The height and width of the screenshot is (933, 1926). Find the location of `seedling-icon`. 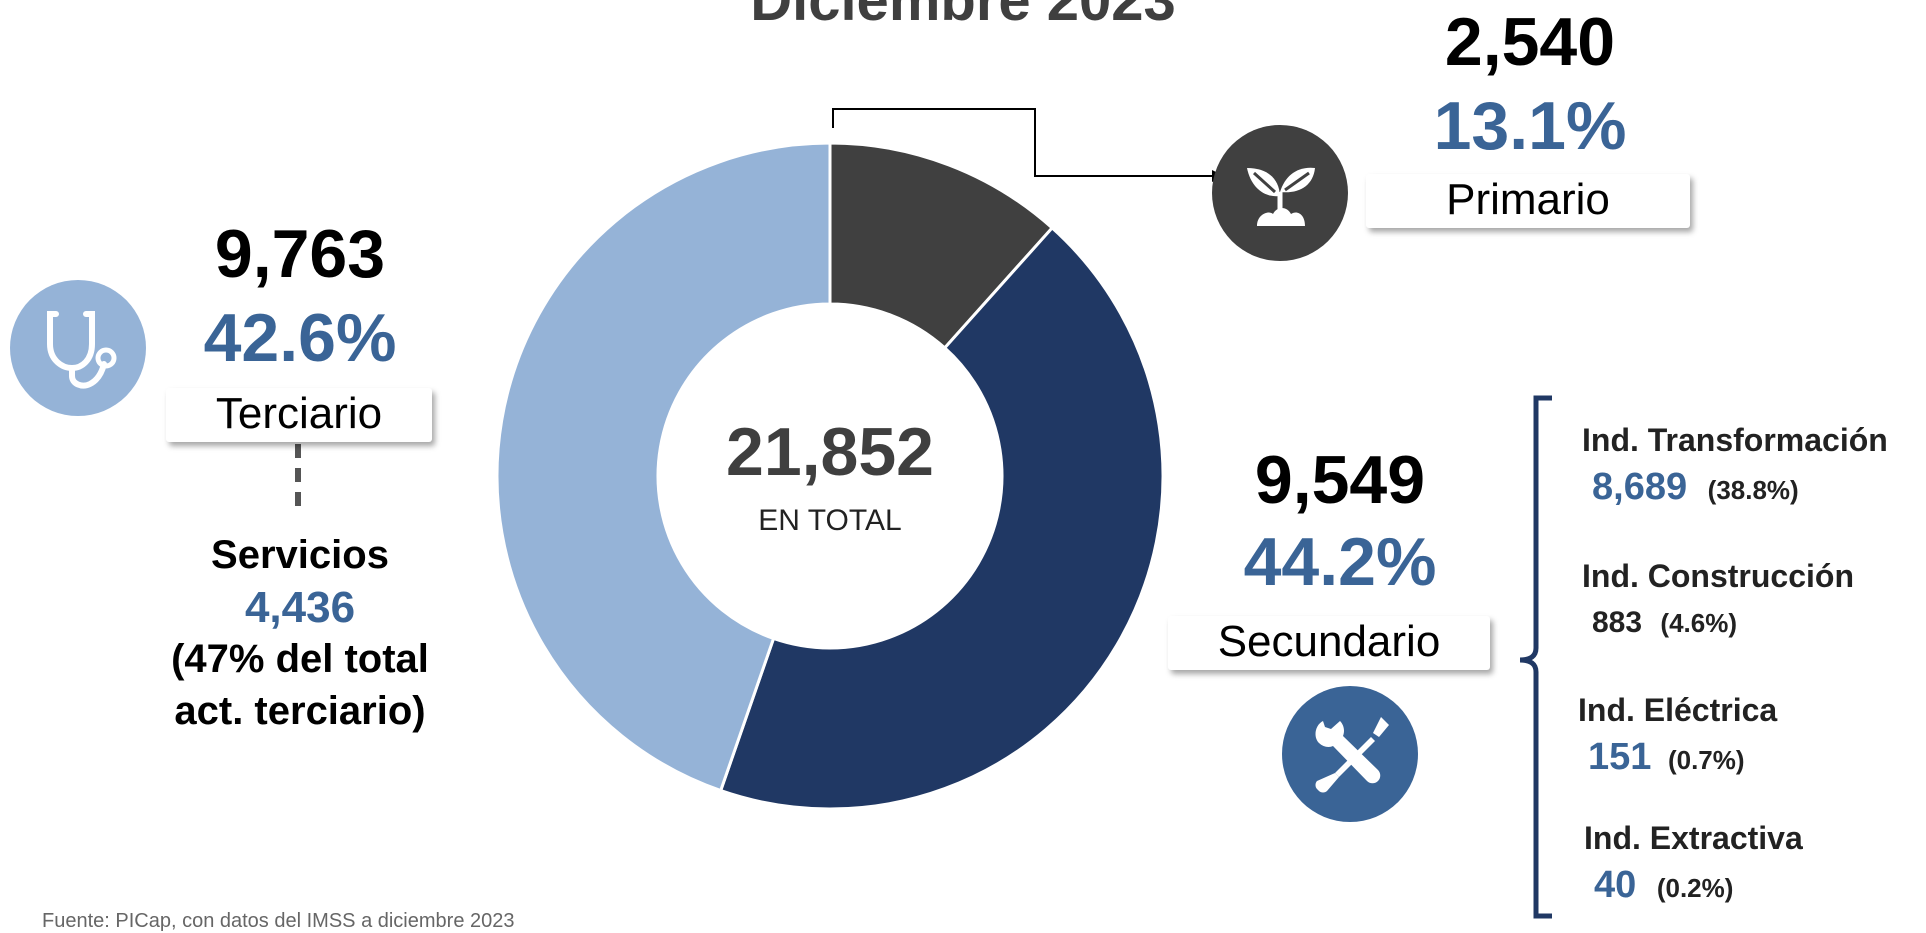

seedling-icon is located at coordinates (1280, 193).